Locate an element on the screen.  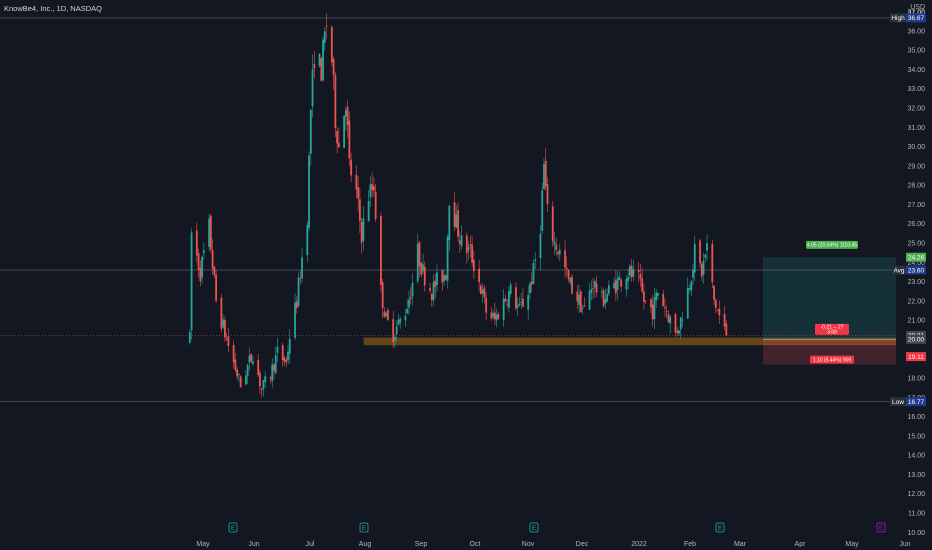
profit-label: 4.05 (20.04%) 1110.45 is located at coordinates (832, 244).